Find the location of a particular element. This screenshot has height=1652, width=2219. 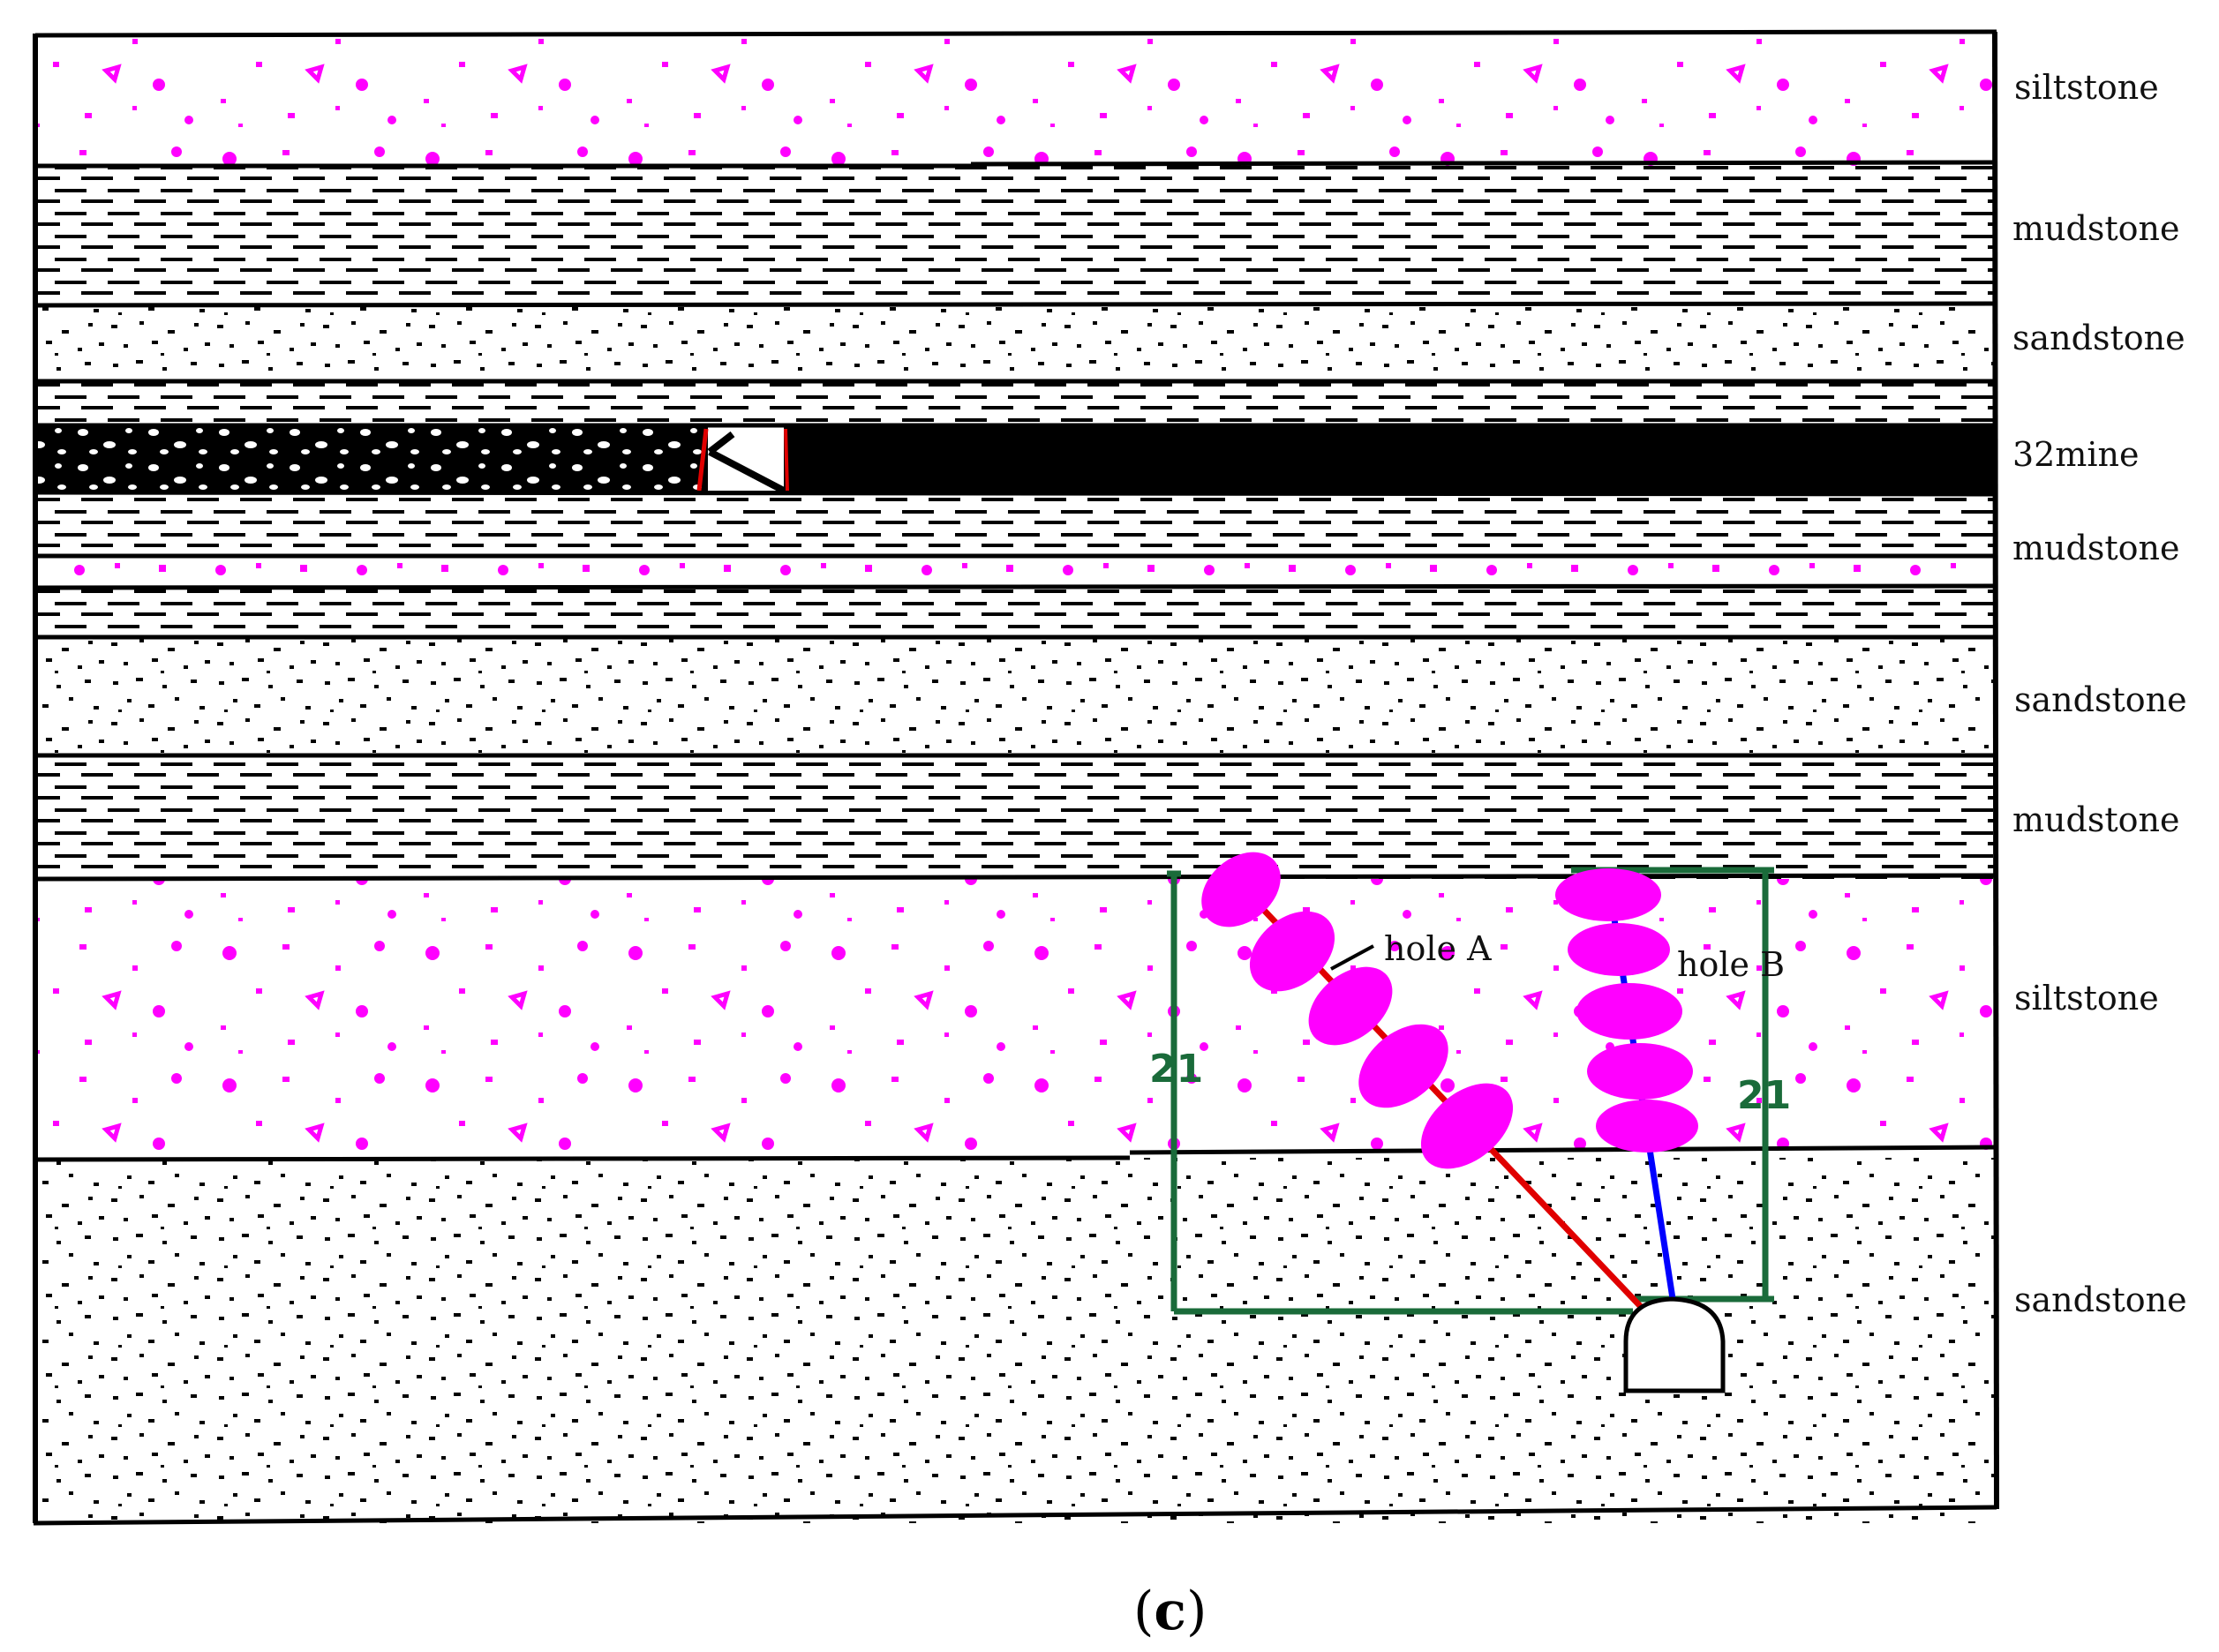

hole-a-leader is located at coordinates (1352, 958).